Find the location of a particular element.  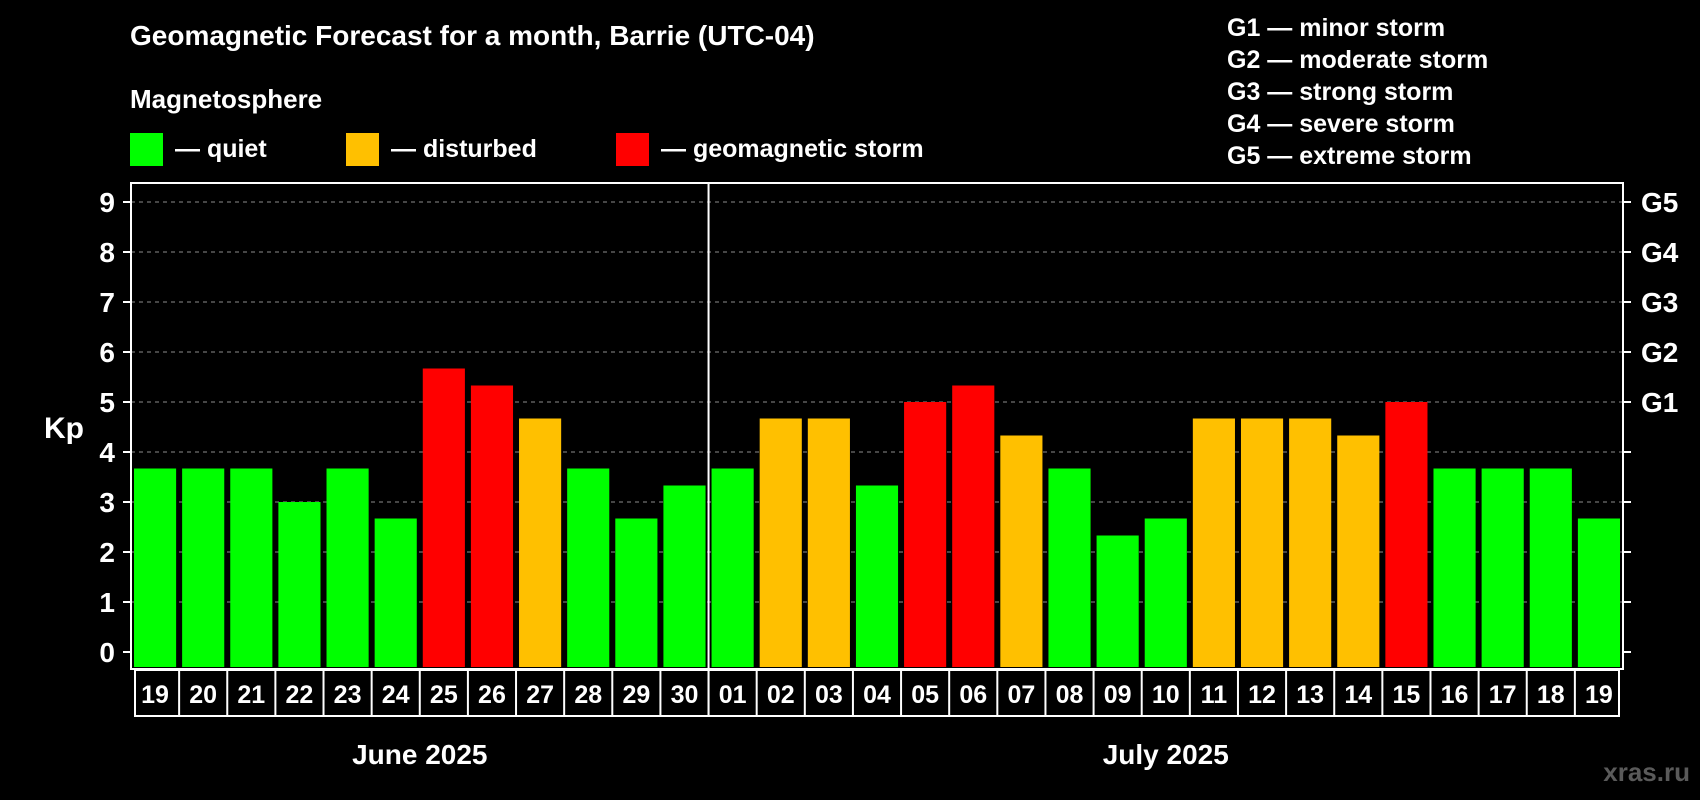

y-tick-label: 7 is located at coordinates (107, 302).